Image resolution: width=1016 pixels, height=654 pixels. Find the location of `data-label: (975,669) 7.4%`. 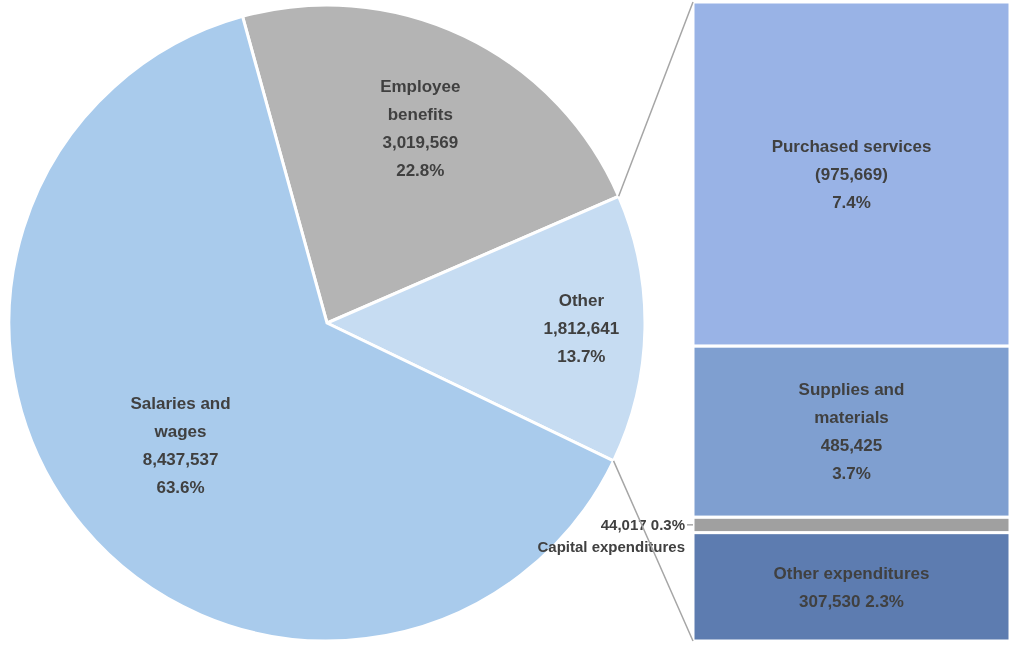

data-label: (975,669) 7.4% is located at coordinates (851, 188).